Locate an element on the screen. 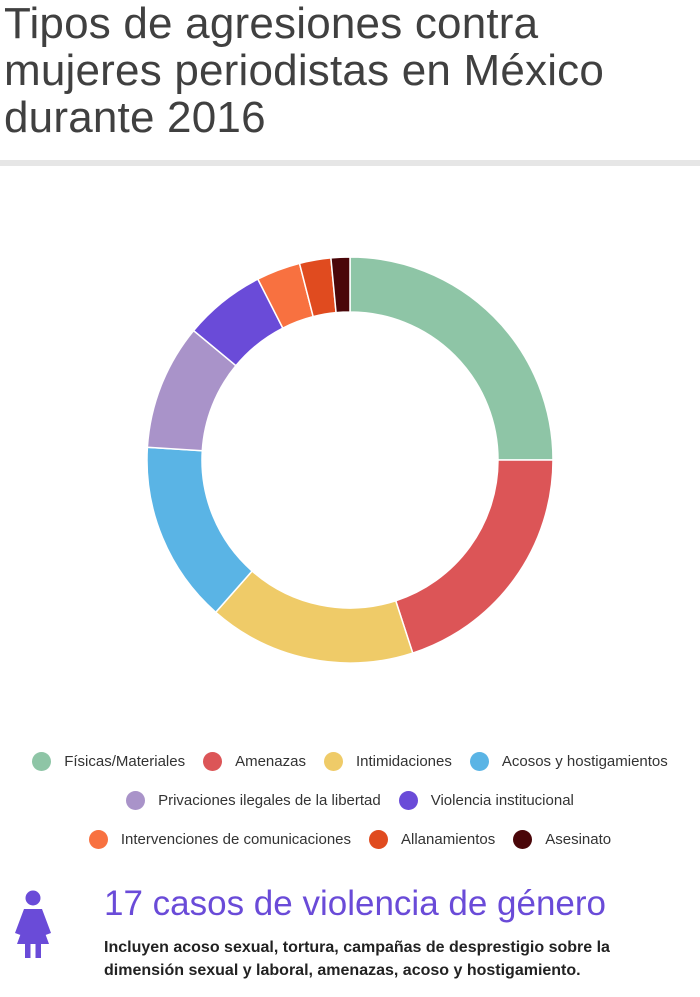 This screenshot has height=997, width=700. woman-icon is located at coordinates (33, 924).